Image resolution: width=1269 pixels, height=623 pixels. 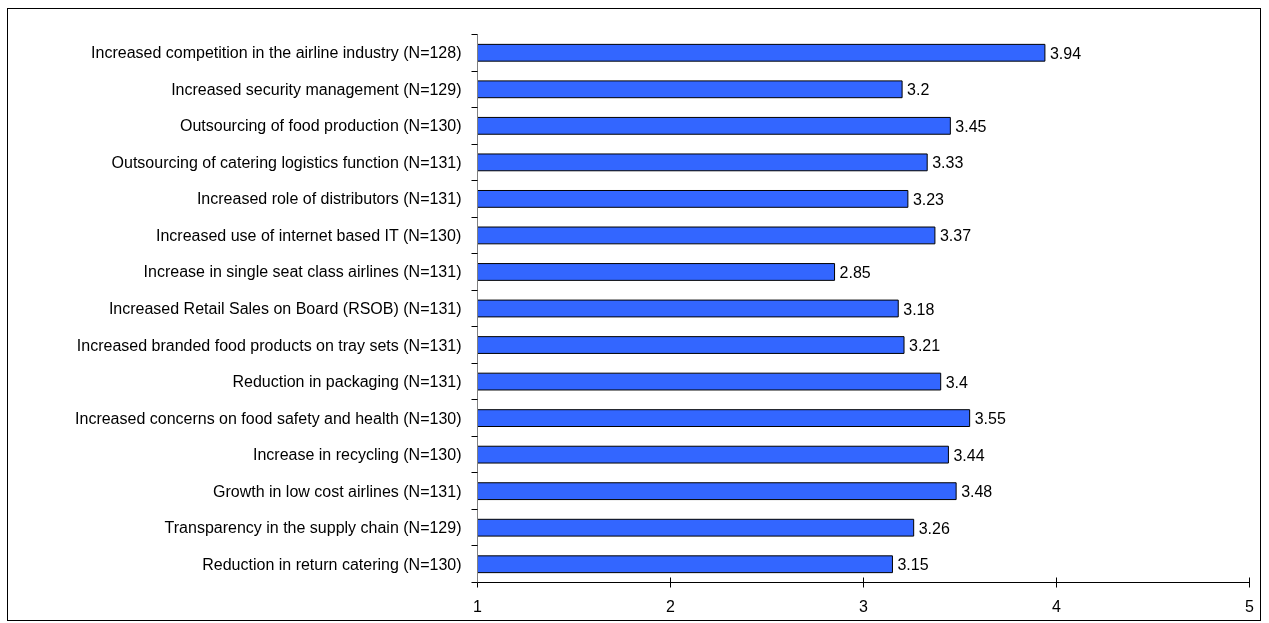 What do you see at coordinates (1250, 606) in the screenshot?
I see `x-tick-label: 5` at bounding box center [1250, 606].